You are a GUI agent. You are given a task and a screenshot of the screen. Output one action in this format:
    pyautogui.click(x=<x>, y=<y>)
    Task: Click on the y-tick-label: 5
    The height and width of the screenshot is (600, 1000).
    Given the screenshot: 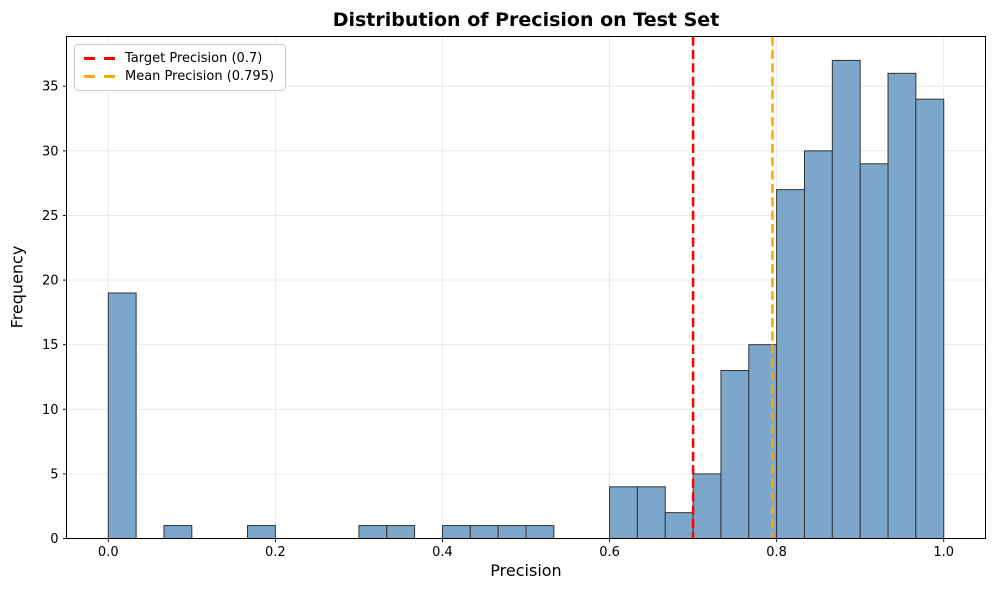 What is the action you would take?
    pyautogui.click(x=54, y=474)
    